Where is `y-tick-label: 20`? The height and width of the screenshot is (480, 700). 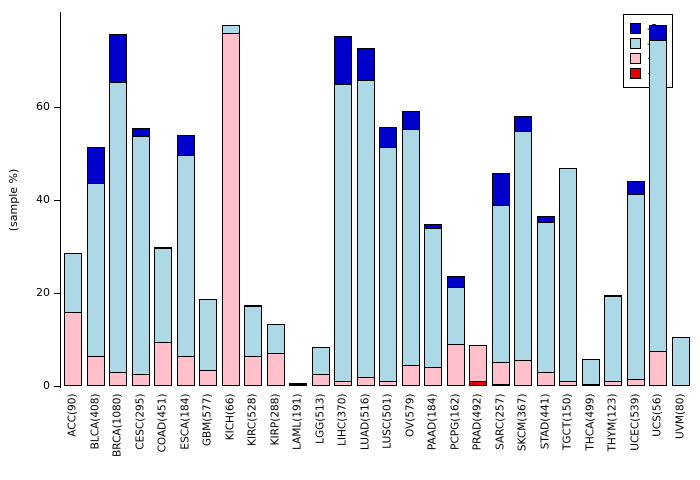 y-tick-label: 20 is located at coordinates (43, 292).